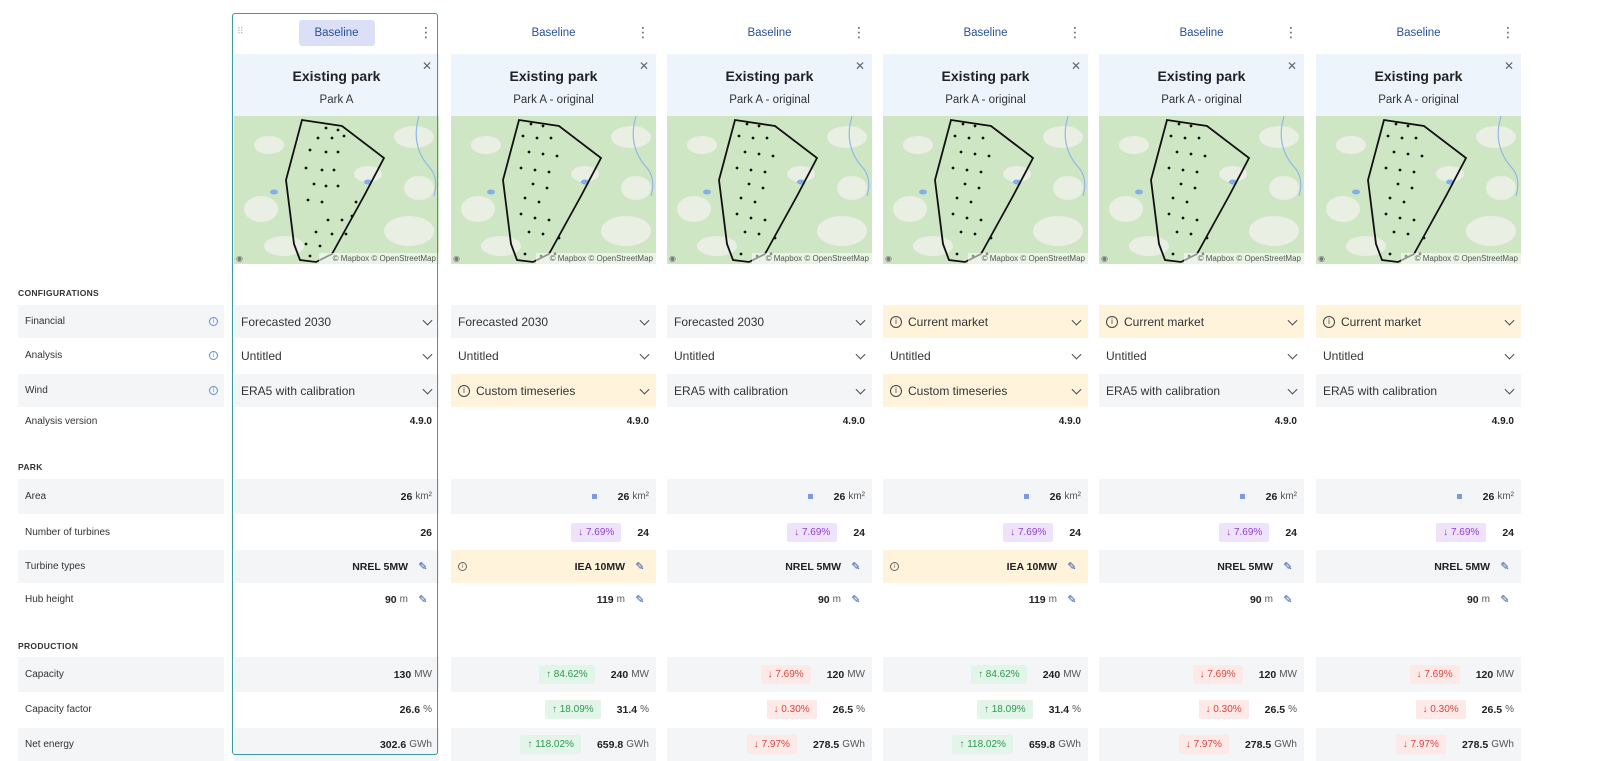 The width and height of the screenshot is (1600, 761). I want to click on capacity-value: 130, so click(402, 674).